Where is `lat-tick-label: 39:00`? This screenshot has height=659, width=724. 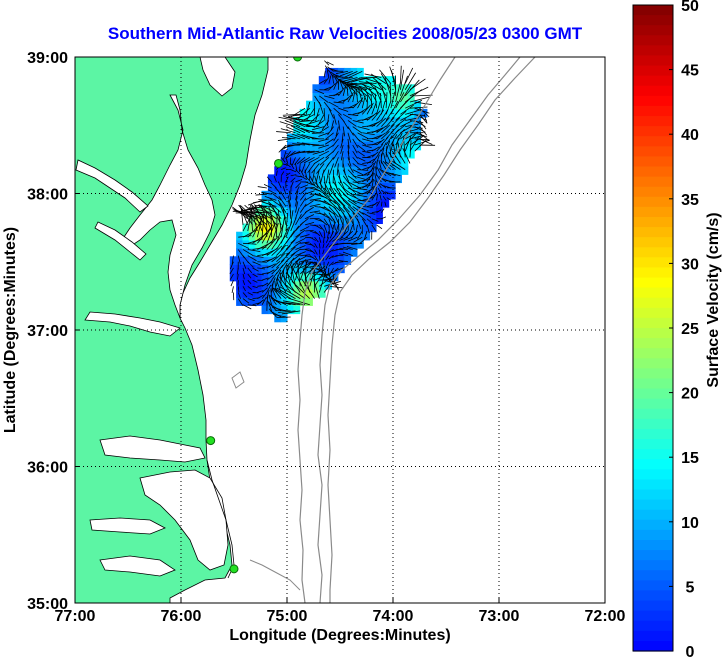
lat-tick-label: 39:00 is located at coordinates (47, 58).